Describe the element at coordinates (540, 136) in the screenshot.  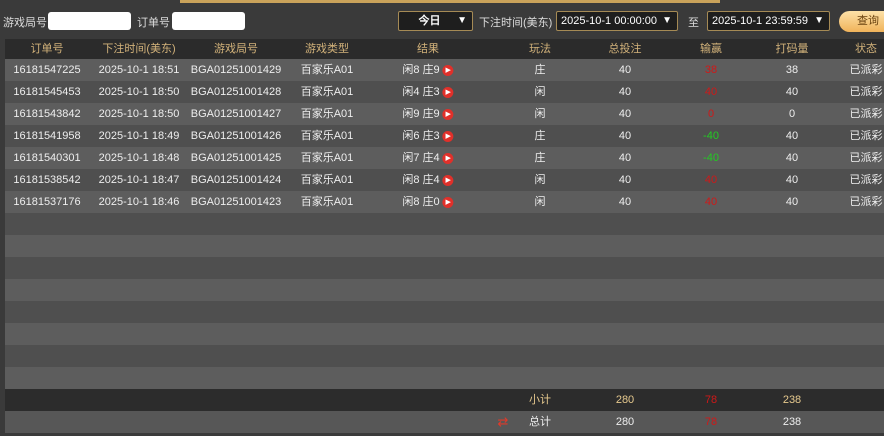
I see `cell-play: 庄` at that location.